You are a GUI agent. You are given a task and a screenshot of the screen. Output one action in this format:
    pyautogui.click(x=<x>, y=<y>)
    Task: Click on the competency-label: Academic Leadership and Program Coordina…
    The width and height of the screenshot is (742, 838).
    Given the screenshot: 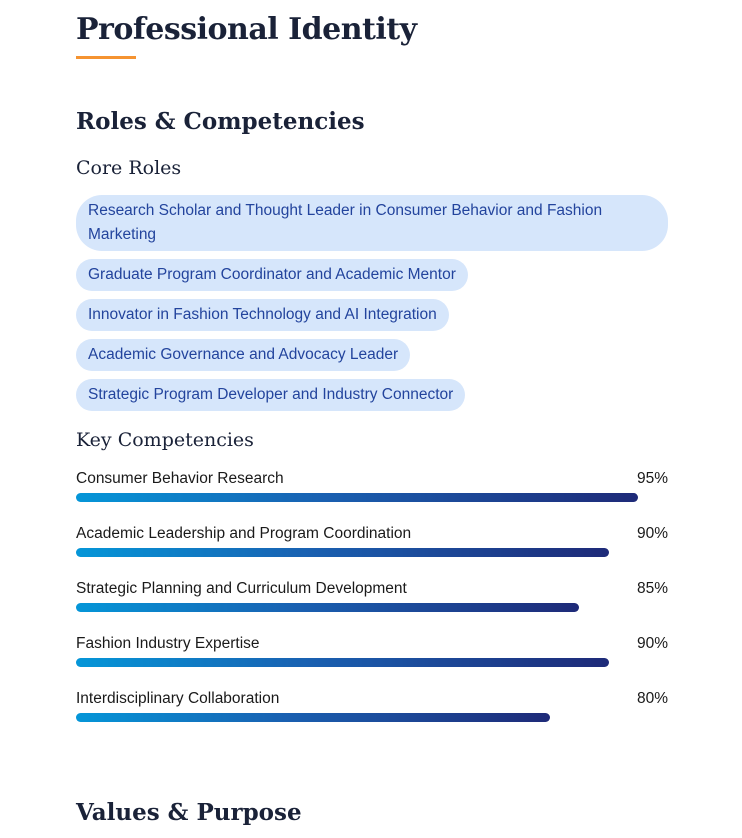 What is the action you would take?
    pyautogui.click(x=244, y=533)
    